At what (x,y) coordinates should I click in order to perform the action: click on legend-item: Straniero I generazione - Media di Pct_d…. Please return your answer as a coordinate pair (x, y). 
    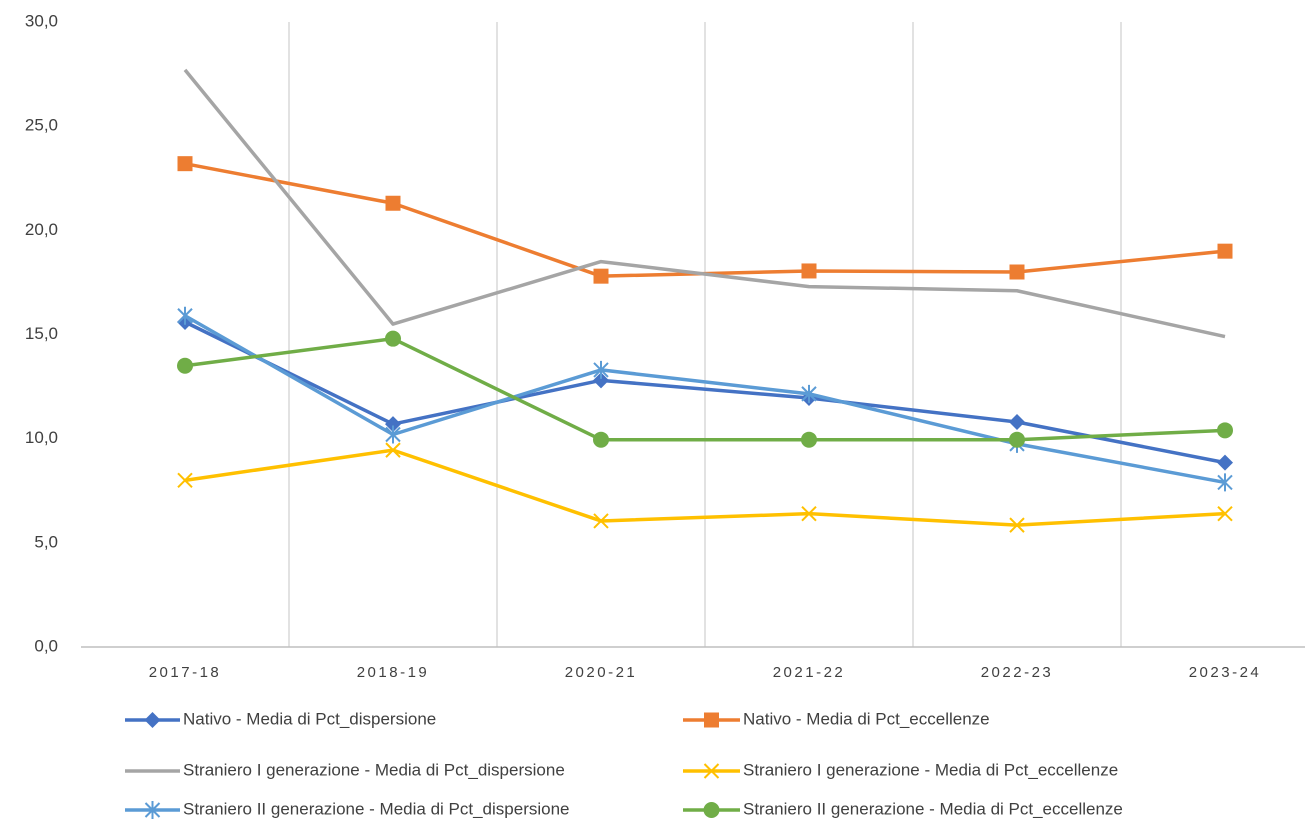
    Looking at the image, I should click on (345, 769).